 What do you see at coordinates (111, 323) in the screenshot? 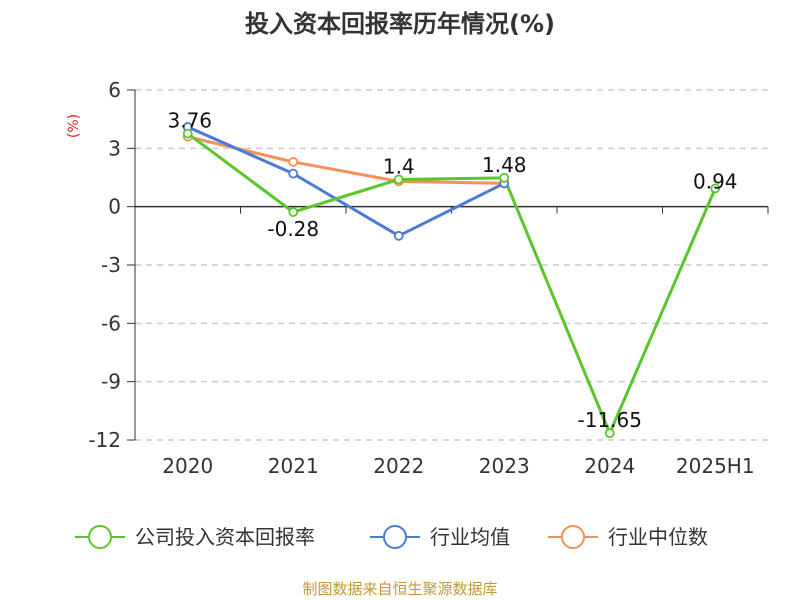
I see `y-tick-label: -6` at bounding box center [111, 323].